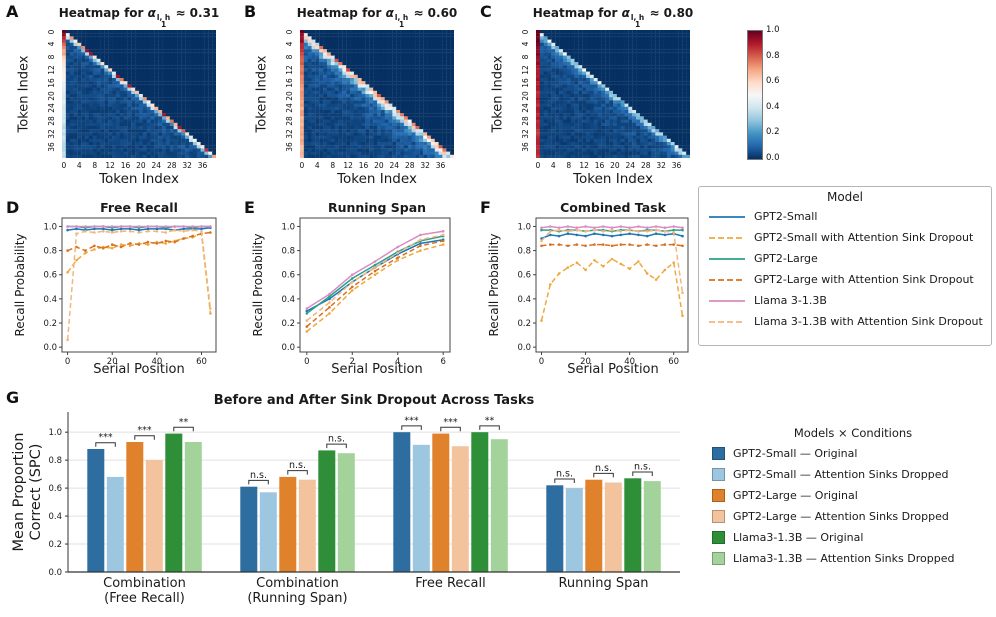 This screenshot has height=617, width=996. Describe the element at coordinates (50, 348) in the screenshot. I see `svg-text: 0.0` at that location.